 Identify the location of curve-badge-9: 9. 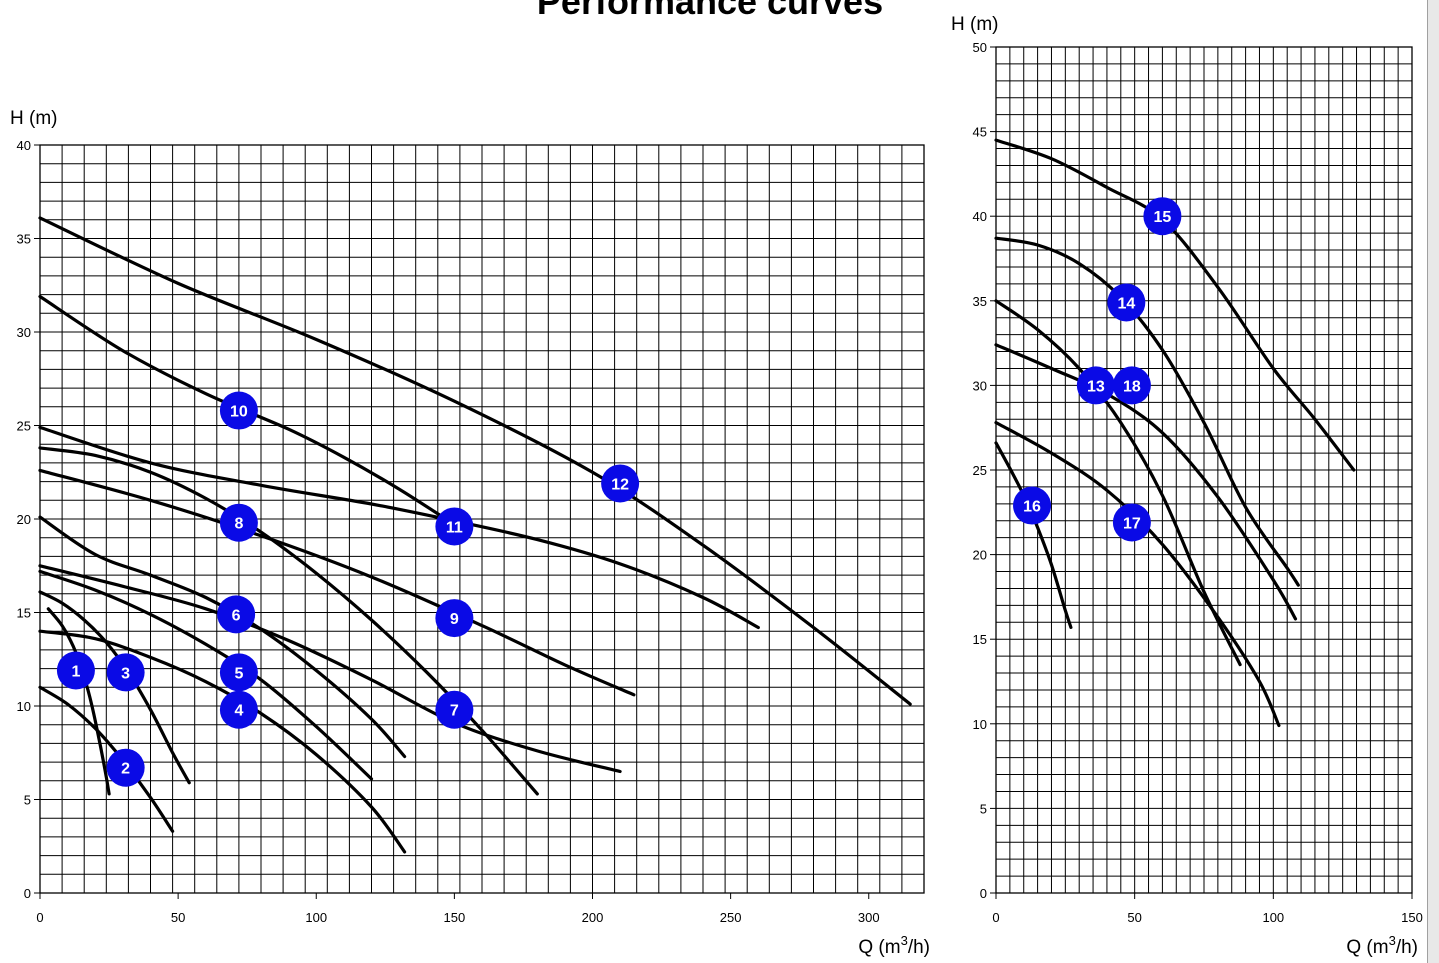
(454, 618).